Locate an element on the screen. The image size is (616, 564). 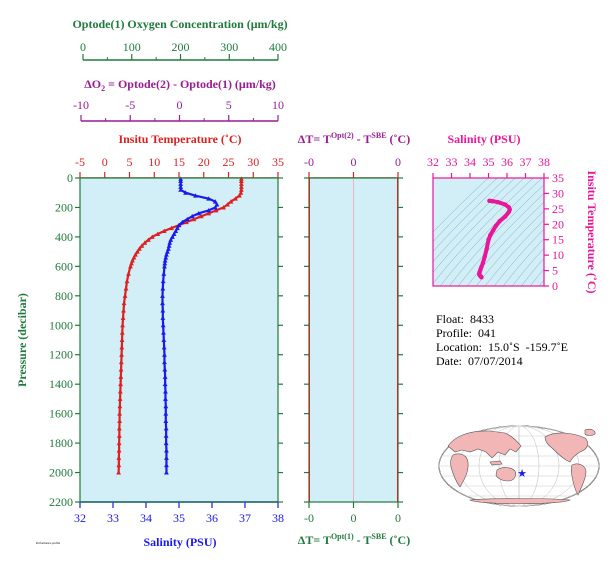
greenland-landmass is located at coordinates (590, 432).